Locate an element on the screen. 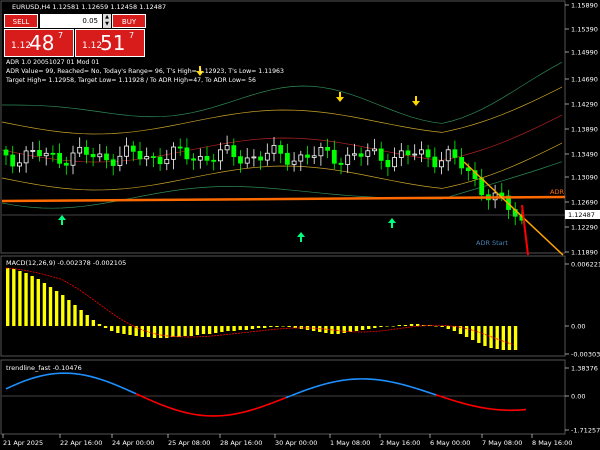 This screenshot has width=600, height=450. trend-line is located at coordinates (513, 208).